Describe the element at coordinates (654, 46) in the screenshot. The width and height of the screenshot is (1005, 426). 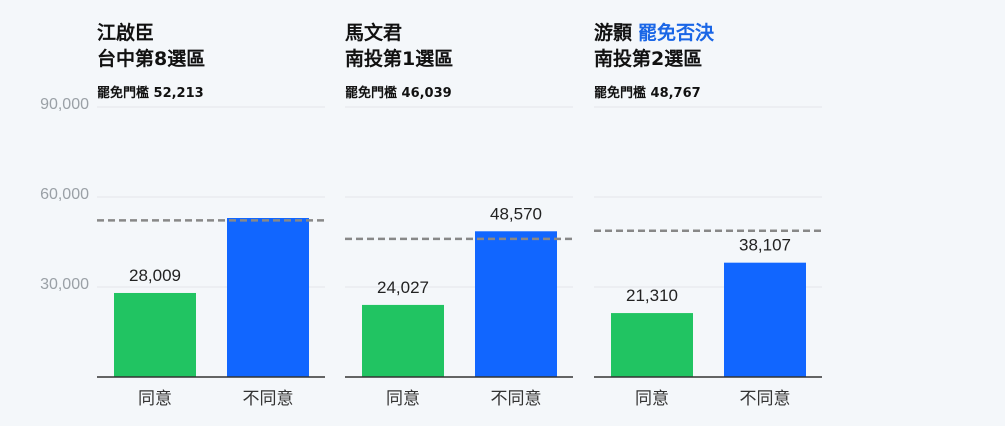
I see `panel-title: 游顥 罷免否決 南投第2選區` at that location.